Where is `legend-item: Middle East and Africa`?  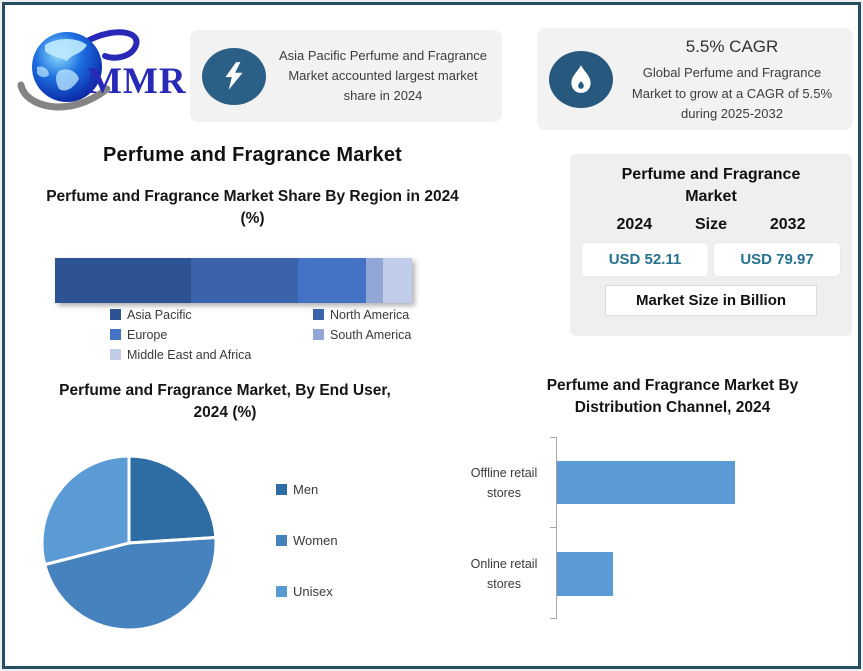 legend-item: Middle East and Africa is located at coordinates (211, 354).